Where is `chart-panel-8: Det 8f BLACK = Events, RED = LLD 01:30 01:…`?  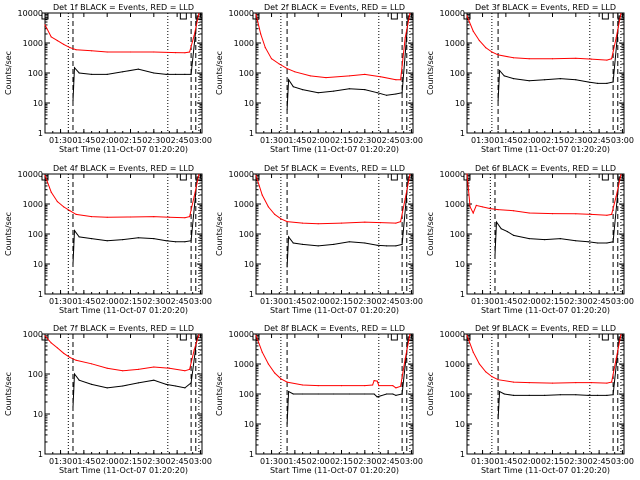
chart-panel-8: Det 8f BLACK = Events, RED = LLD 01:30 01:… is located at coordinates (319, 399).